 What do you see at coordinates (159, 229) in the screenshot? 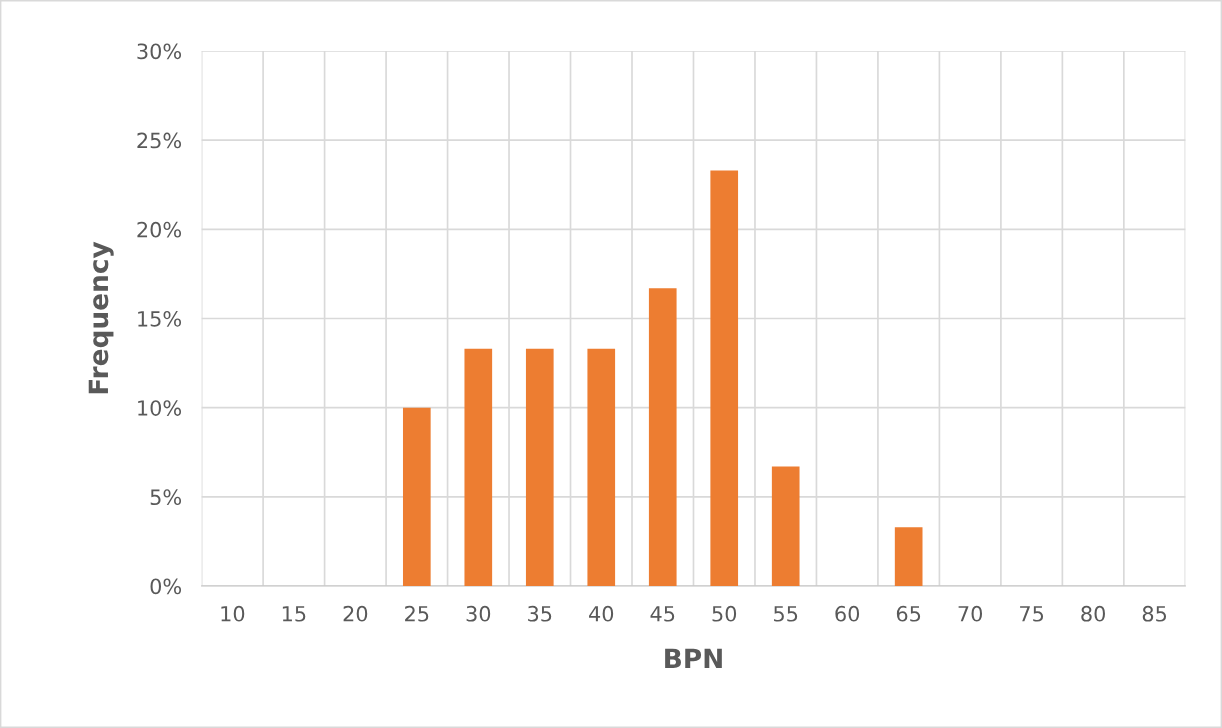
I see `y-tick-label: 20%` at bounding box center [159, 229].